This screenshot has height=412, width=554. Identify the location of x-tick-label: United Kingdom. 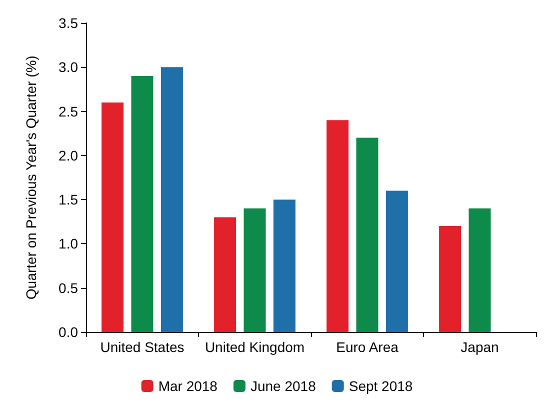
(254, 347).